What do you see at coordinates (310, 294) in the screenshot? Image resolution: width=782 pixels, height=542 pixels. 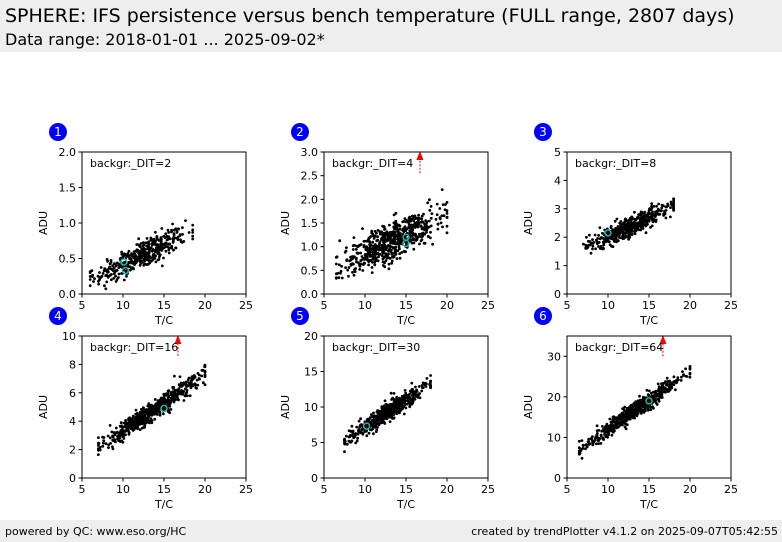 I see `y-tick-label: 0.0` at bounding box center [310, 294].